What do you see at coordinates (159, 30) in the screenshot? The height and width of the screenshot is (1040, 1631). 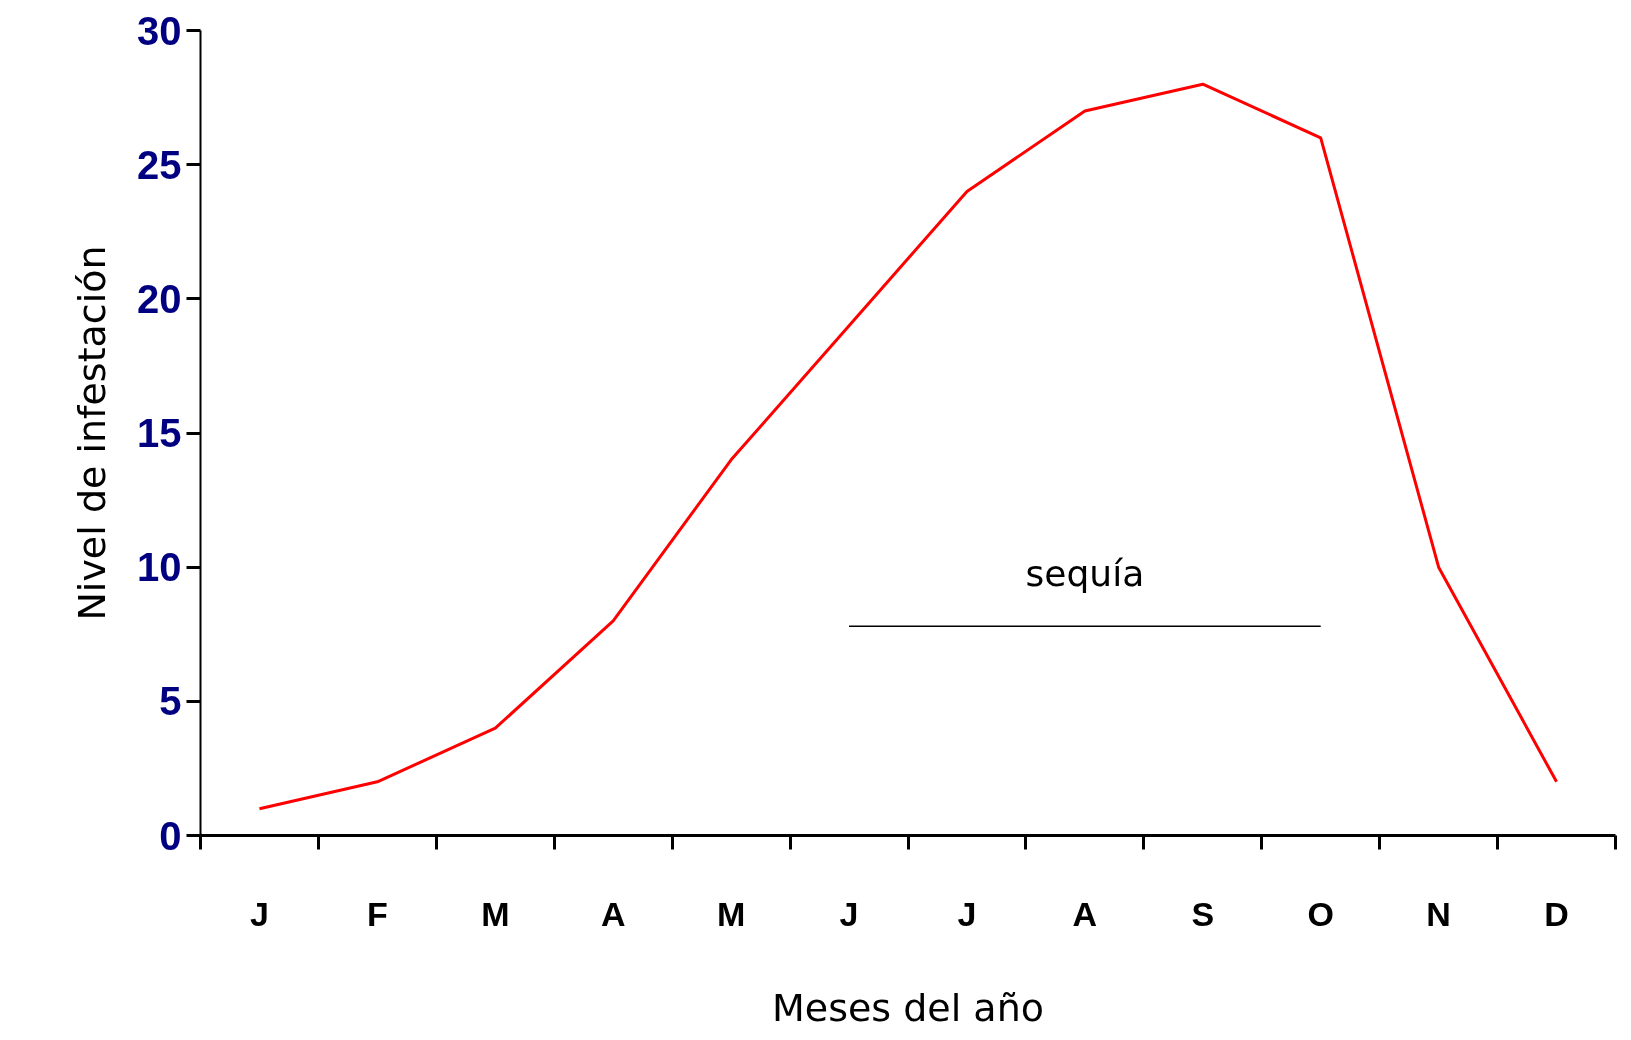 I see `y-tick-label: 30` at bounding box center [159, 30].